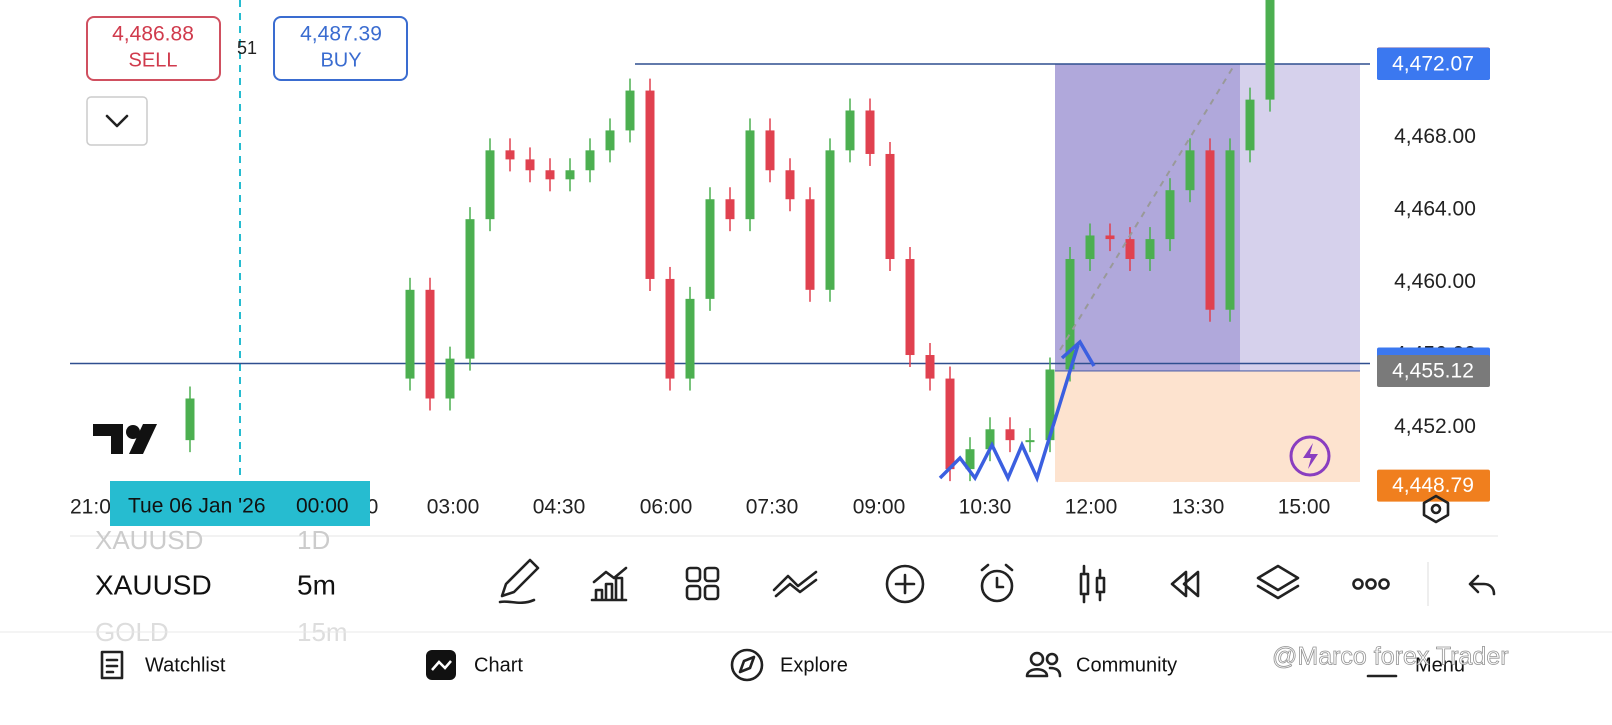 The height and width of the screenshot is (725, 1612). I want to click on undo-icon, so click(1482, 585).